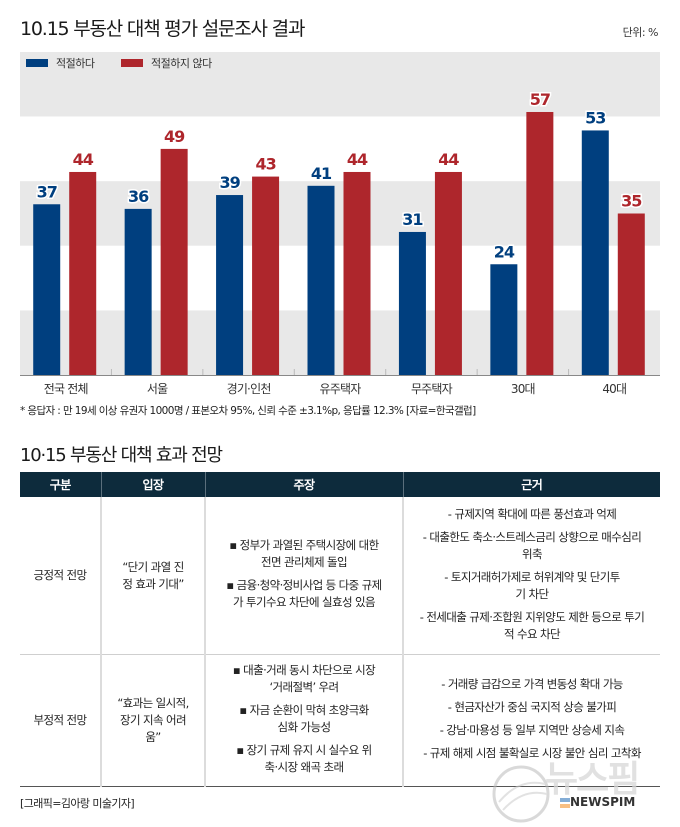  What do you see at coordinates (77, 803) in the screenshot?
I see `graphic-credit: [그래픽=김아랑 미술기자]` at bounding box center [77, 803].